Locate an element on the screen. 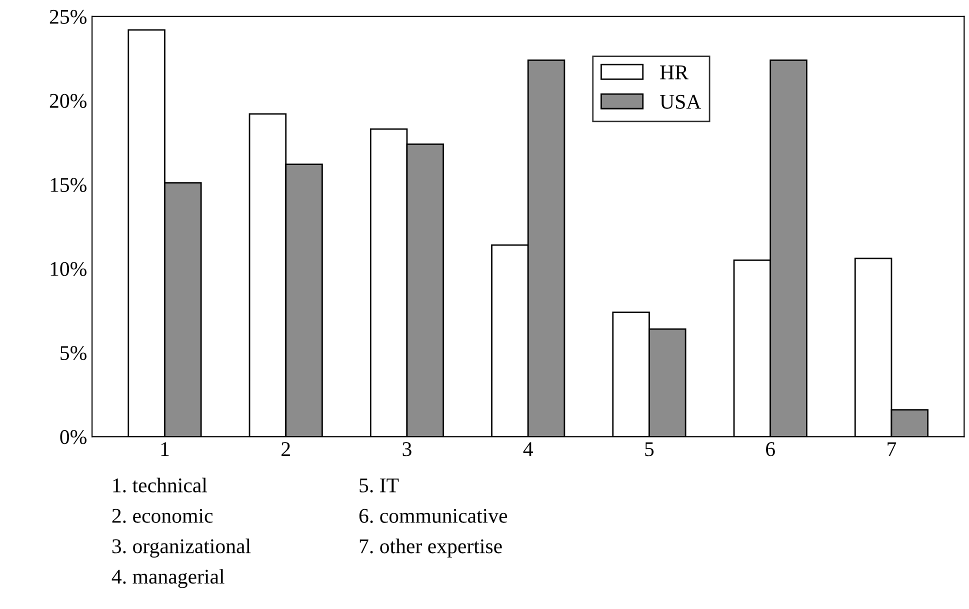 The height and width of the screenshot is (609, 969). x-tick-label: 2 is located at coordinates (286, 449).